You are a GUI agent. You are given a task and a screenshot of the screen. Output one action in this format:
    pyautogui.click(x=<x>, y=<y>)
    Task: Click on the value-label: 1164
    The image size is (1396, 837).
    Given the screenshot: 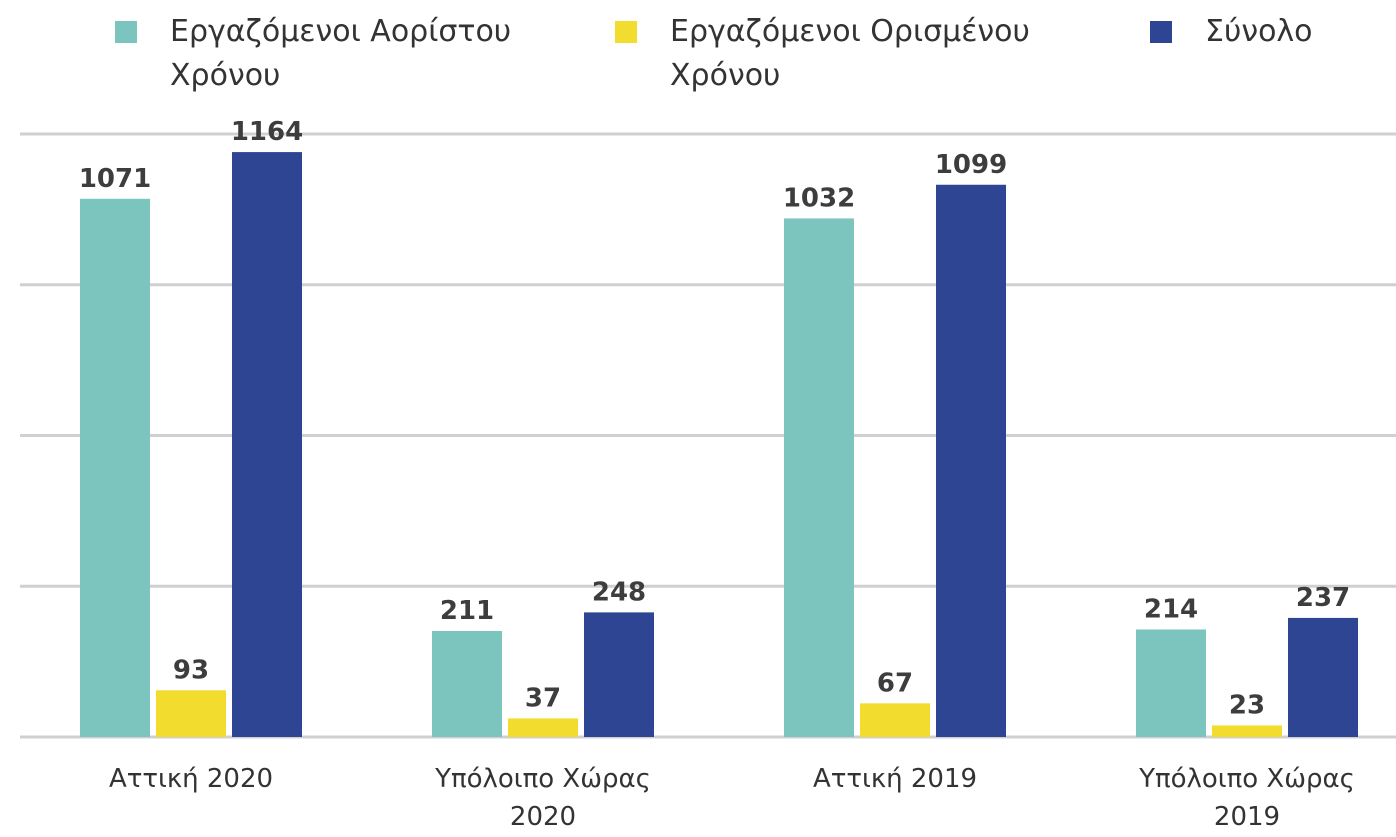 What is the action you would take?
    pyautogui.click(x=267, y=132)
    